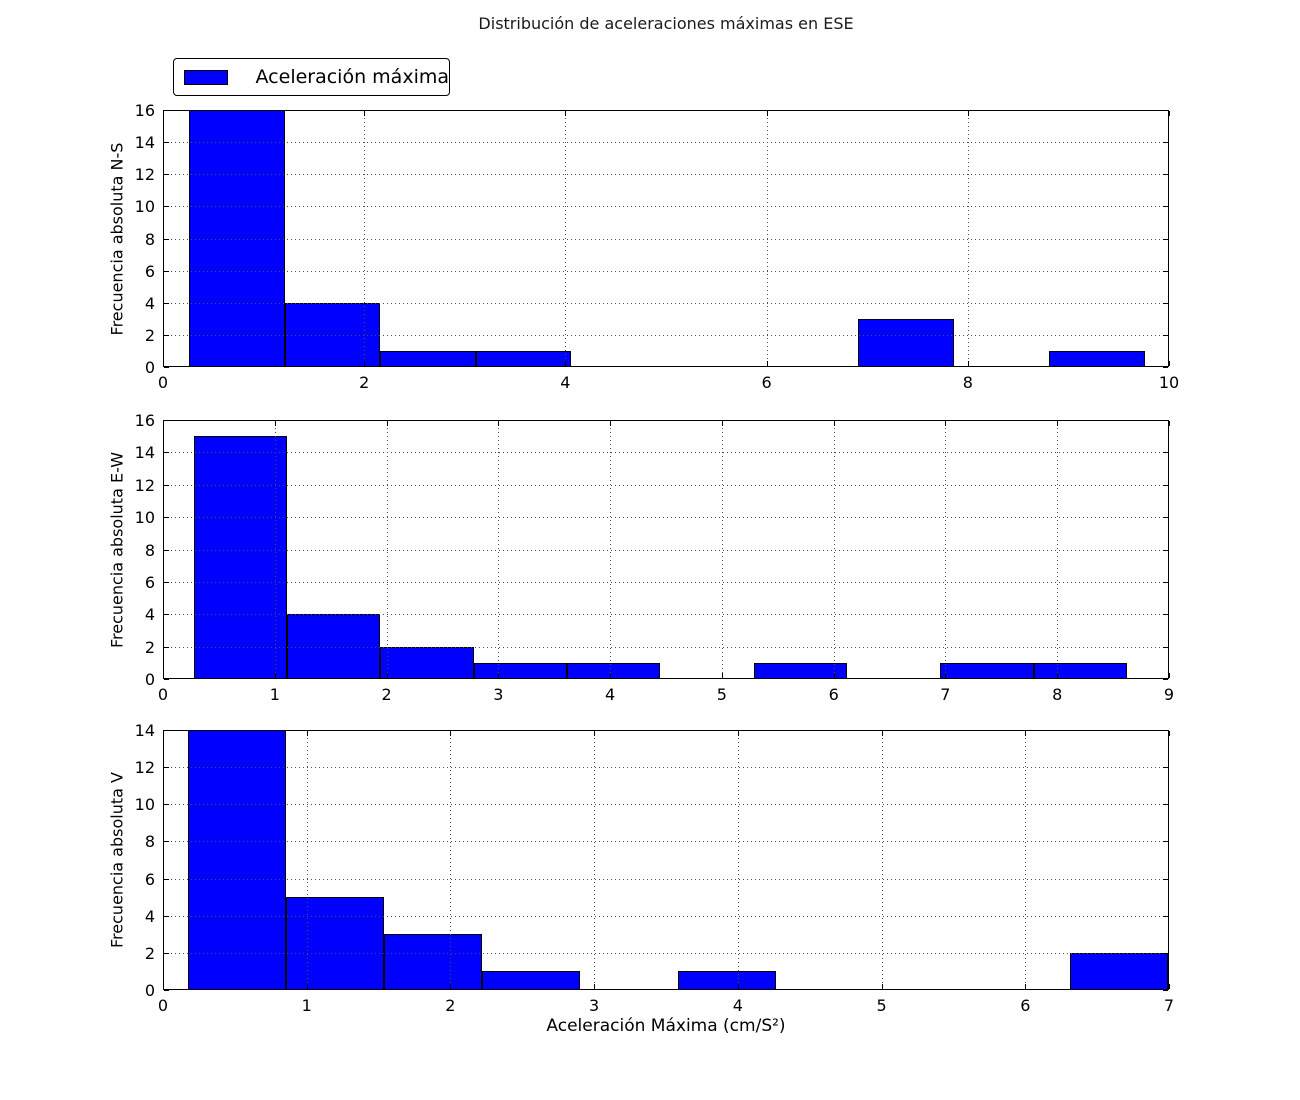  What do you see at coordinates (306, 1005) in the screenshot?
I see `x-tick-label: 1` at bounding box center [306, 1005].